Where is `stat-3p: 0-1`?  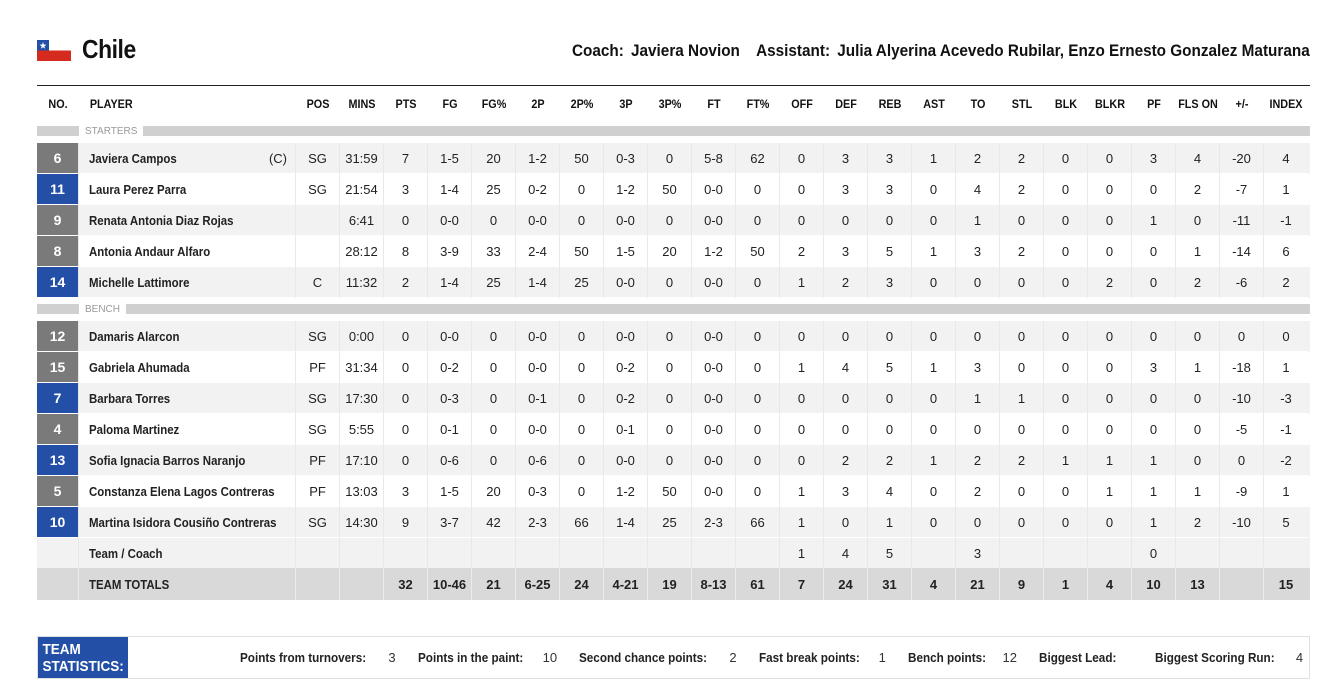
stat-3p: 0-1 is located at coordinates (626, 429).